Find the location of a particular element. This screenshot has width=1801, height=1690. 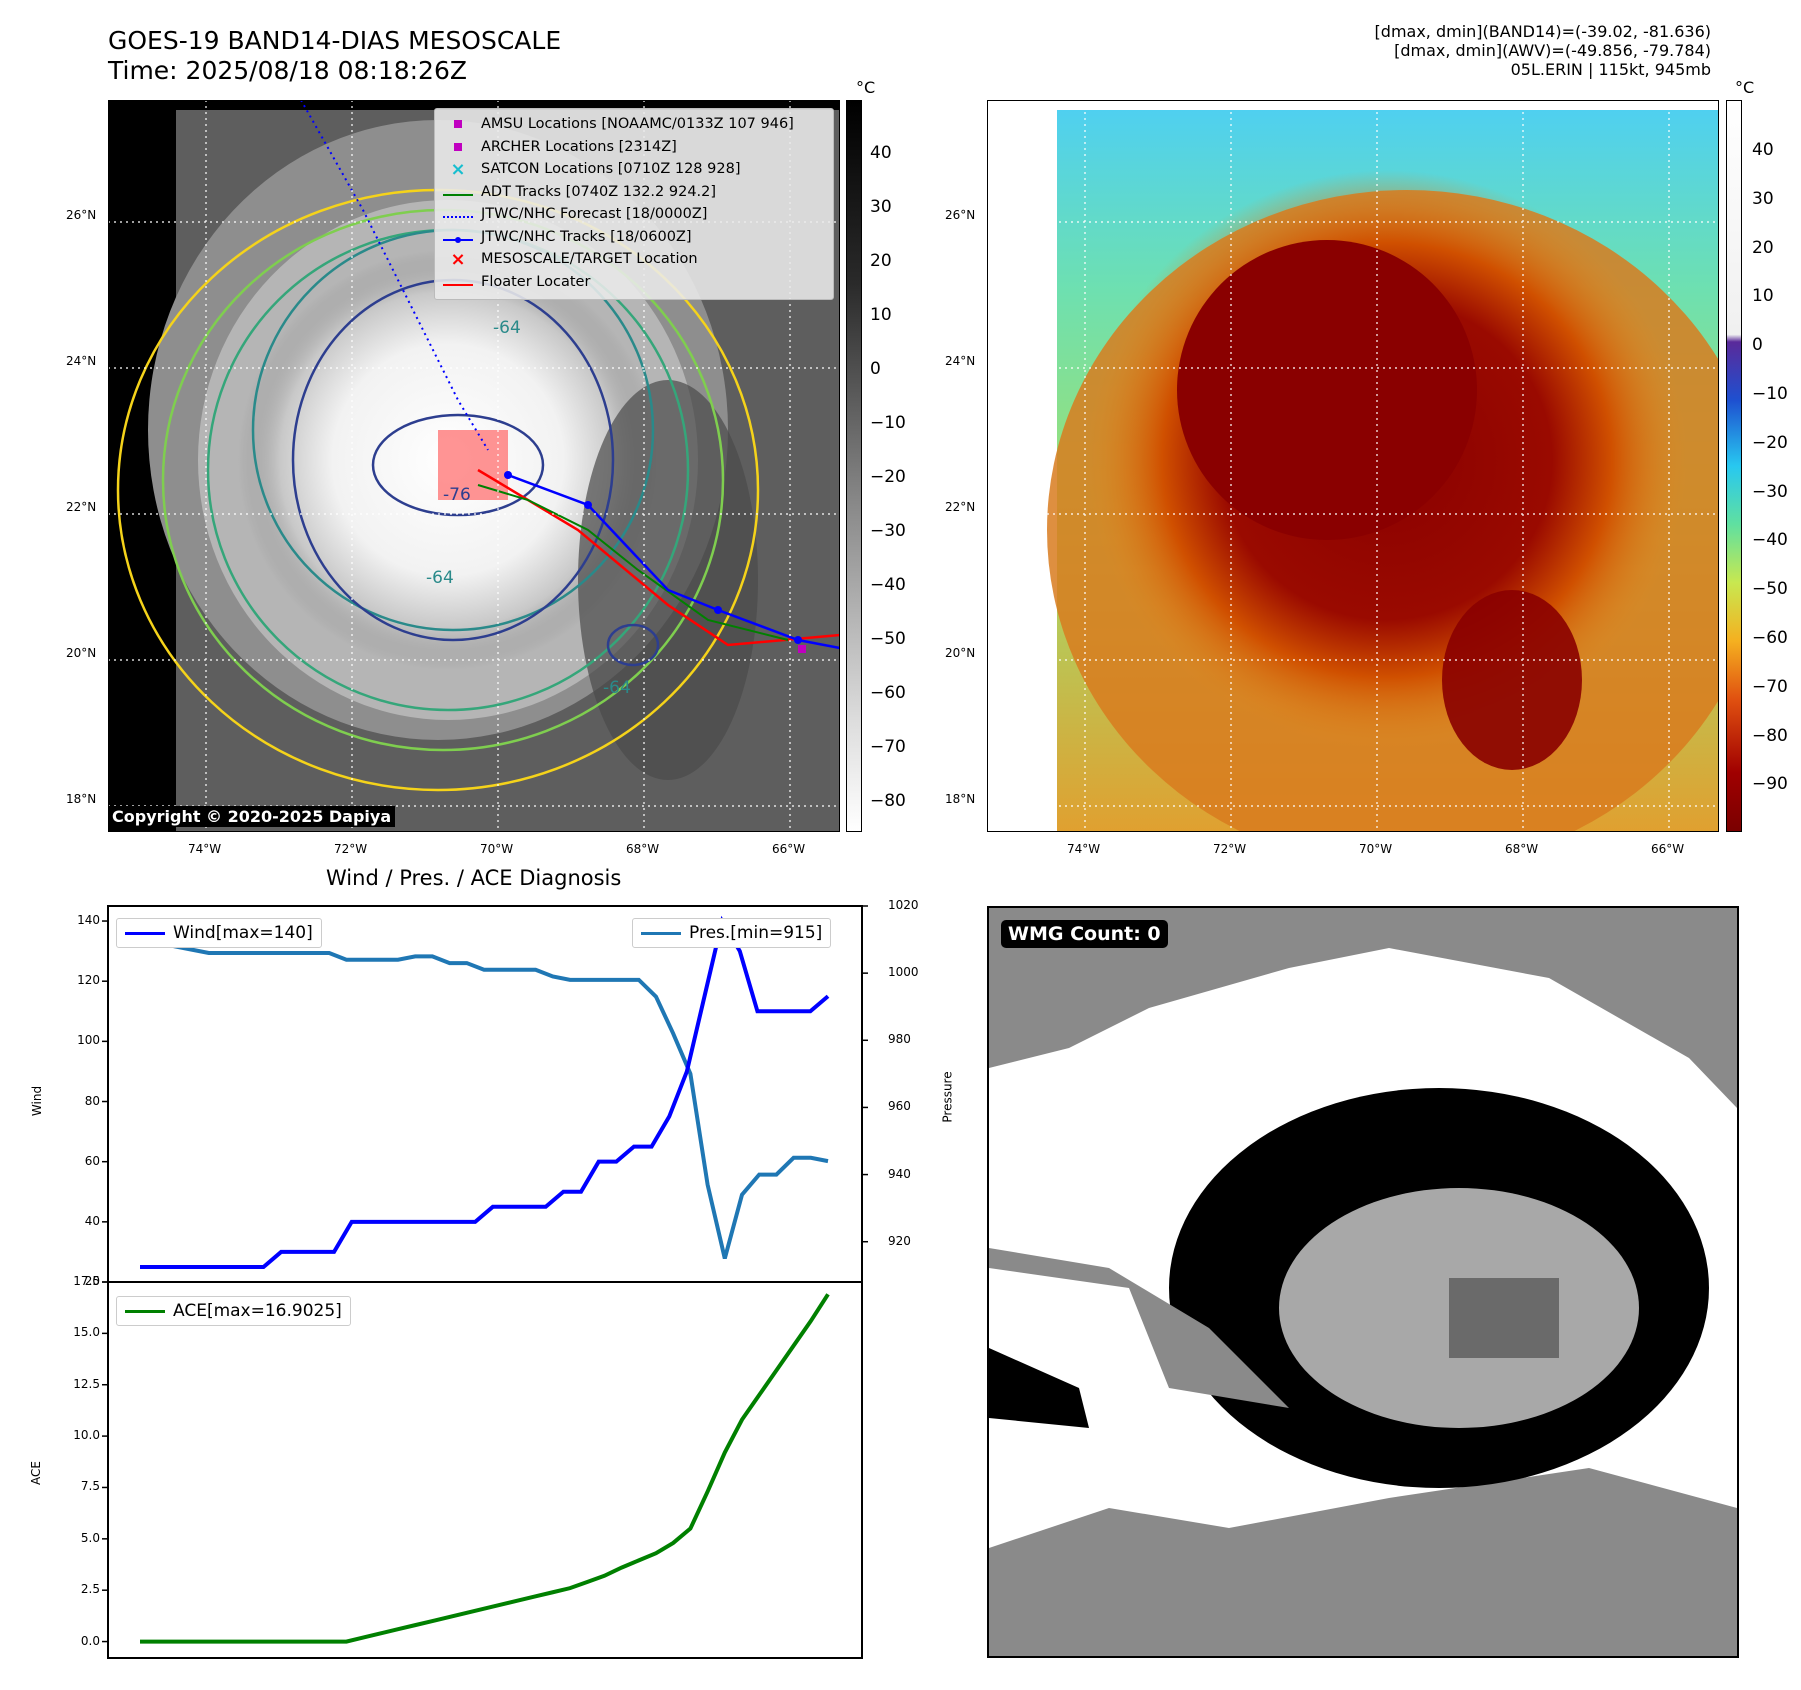

title-line-1: GOES-19 BAND14-DIAS MESOSCALE is located at coordinates (335, 40).